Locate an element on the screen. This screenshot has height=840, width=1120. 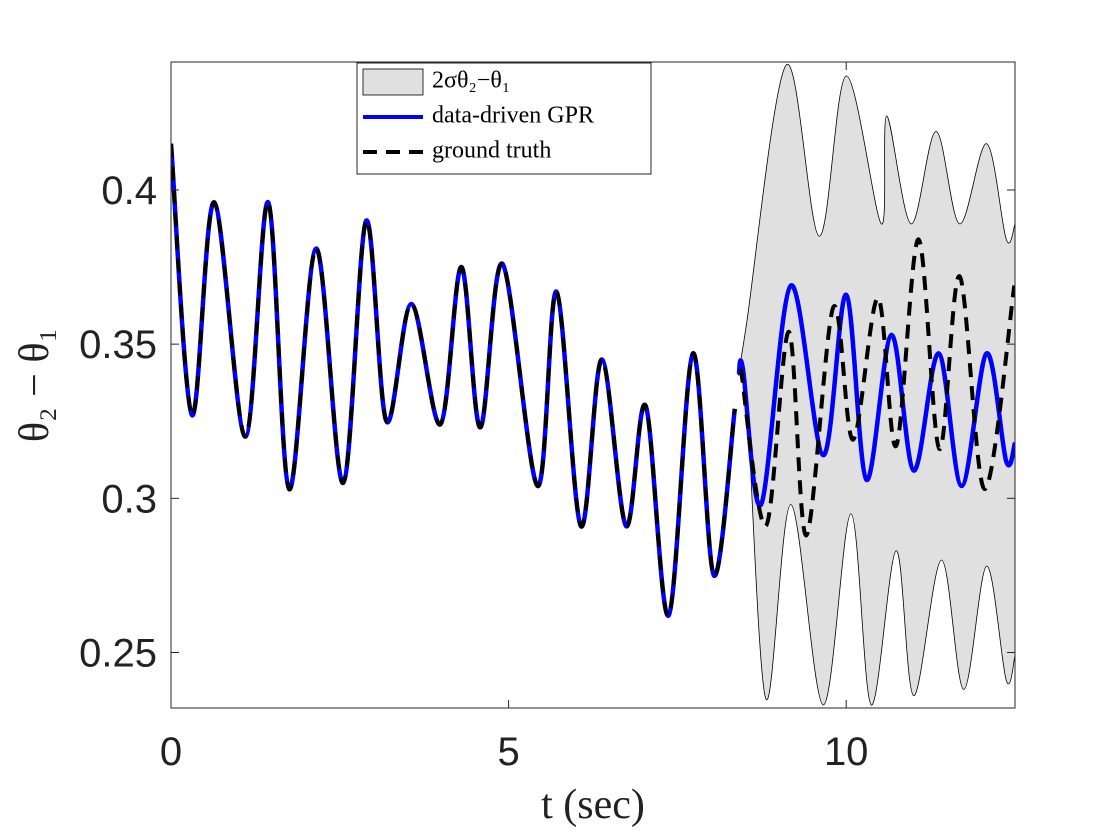
x-tick-label: 0 is located at coordinates (171, 752).